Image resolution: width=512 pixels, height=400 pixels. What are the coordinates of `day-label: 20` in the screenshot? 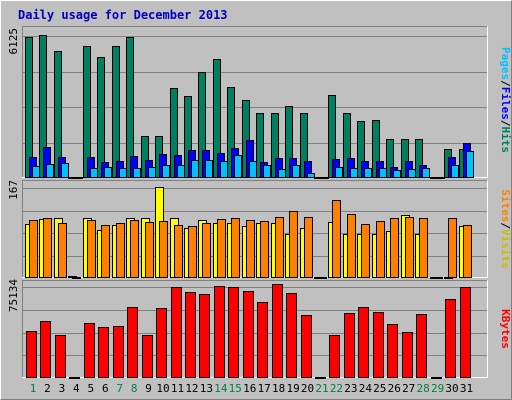 It's located at (307, 388).